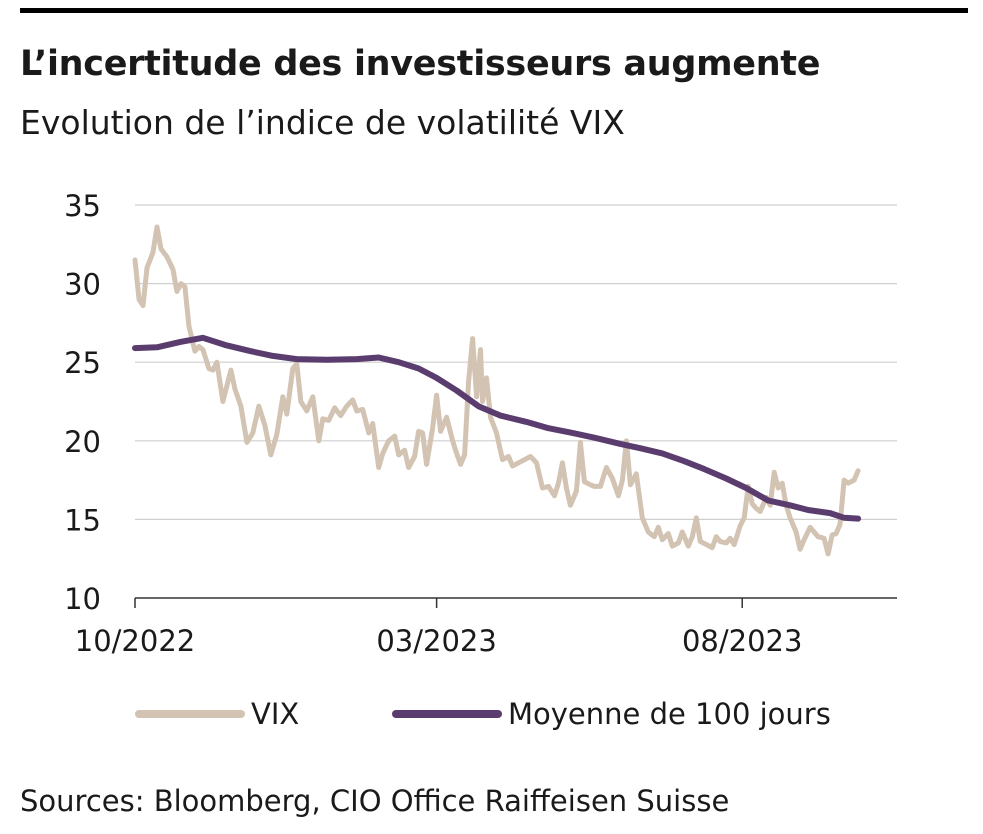  I want to click on y-tick-label-30: 30, so click(82, 285).